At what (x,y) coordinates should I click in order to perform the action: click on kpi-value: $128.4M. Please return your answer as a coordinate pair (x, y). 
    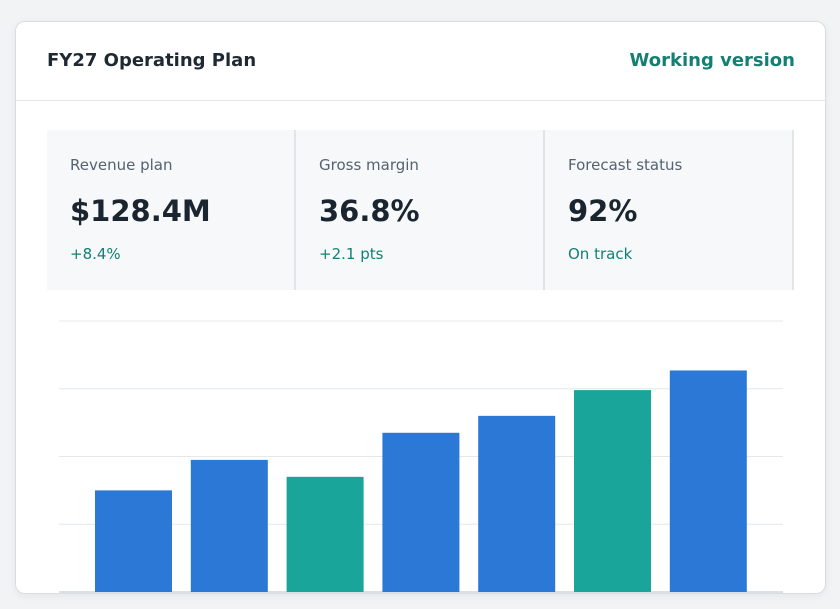
    Looking at the image, I should click on (140, 211).